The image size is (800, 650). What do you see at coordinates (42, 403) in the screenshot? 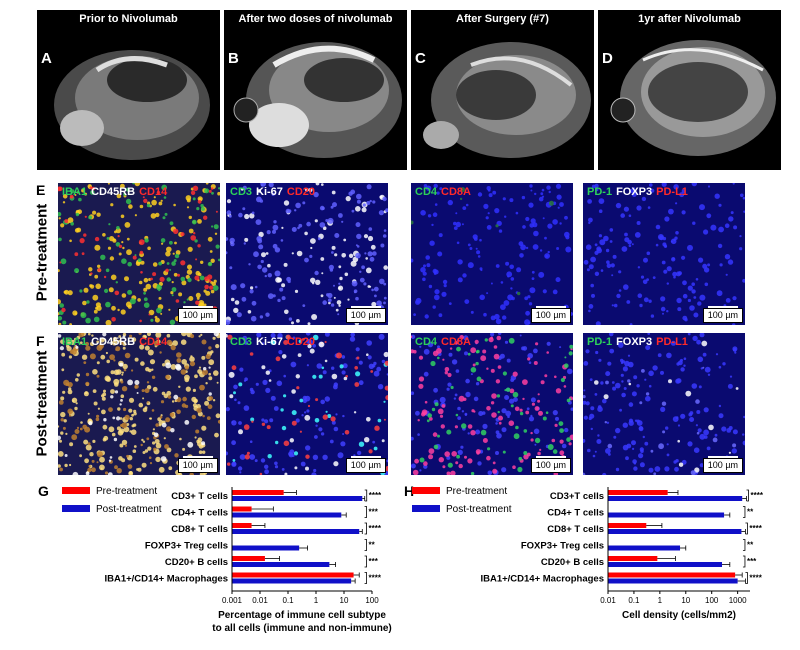
I see `row-label-post: Post-treatment` at bounding box center [42, 403].